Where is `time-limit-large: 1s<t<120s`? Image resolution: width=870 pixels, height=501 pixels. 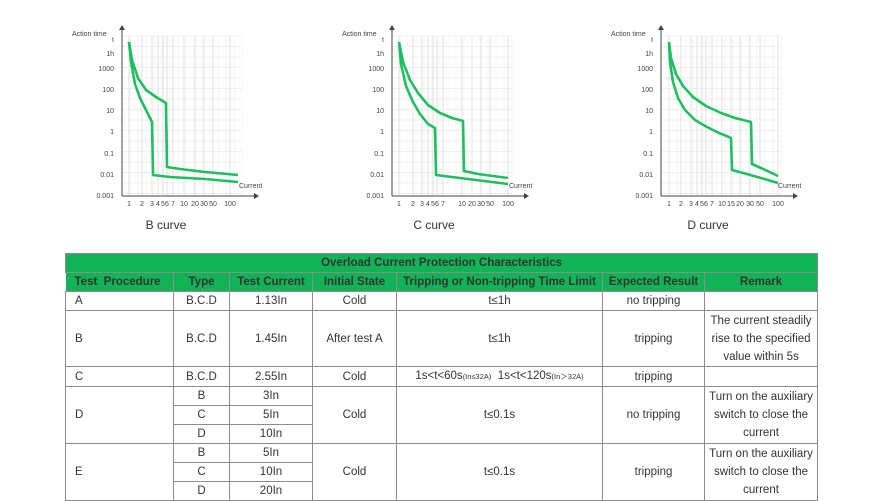
time-limit-large: 1s<t<120s is located at coordinates (524, 376).